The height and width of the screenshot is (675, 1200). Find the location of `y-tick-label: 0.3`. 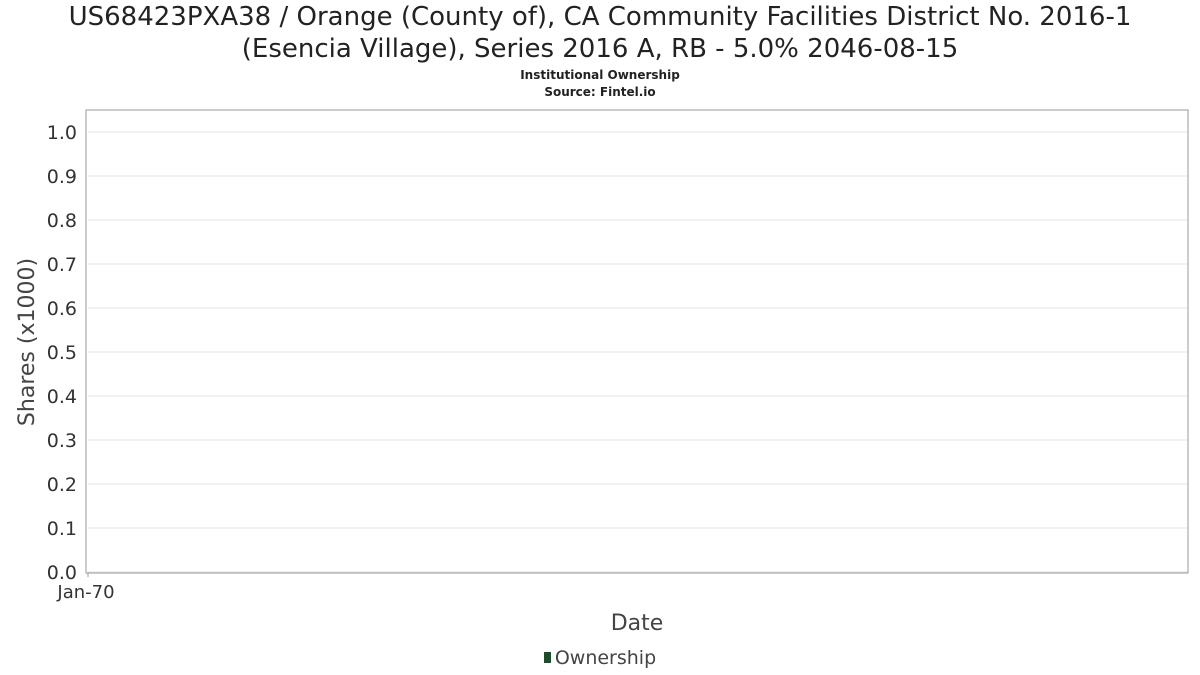

y-tick-label: 0.3 is located at coordinates (62, 441).